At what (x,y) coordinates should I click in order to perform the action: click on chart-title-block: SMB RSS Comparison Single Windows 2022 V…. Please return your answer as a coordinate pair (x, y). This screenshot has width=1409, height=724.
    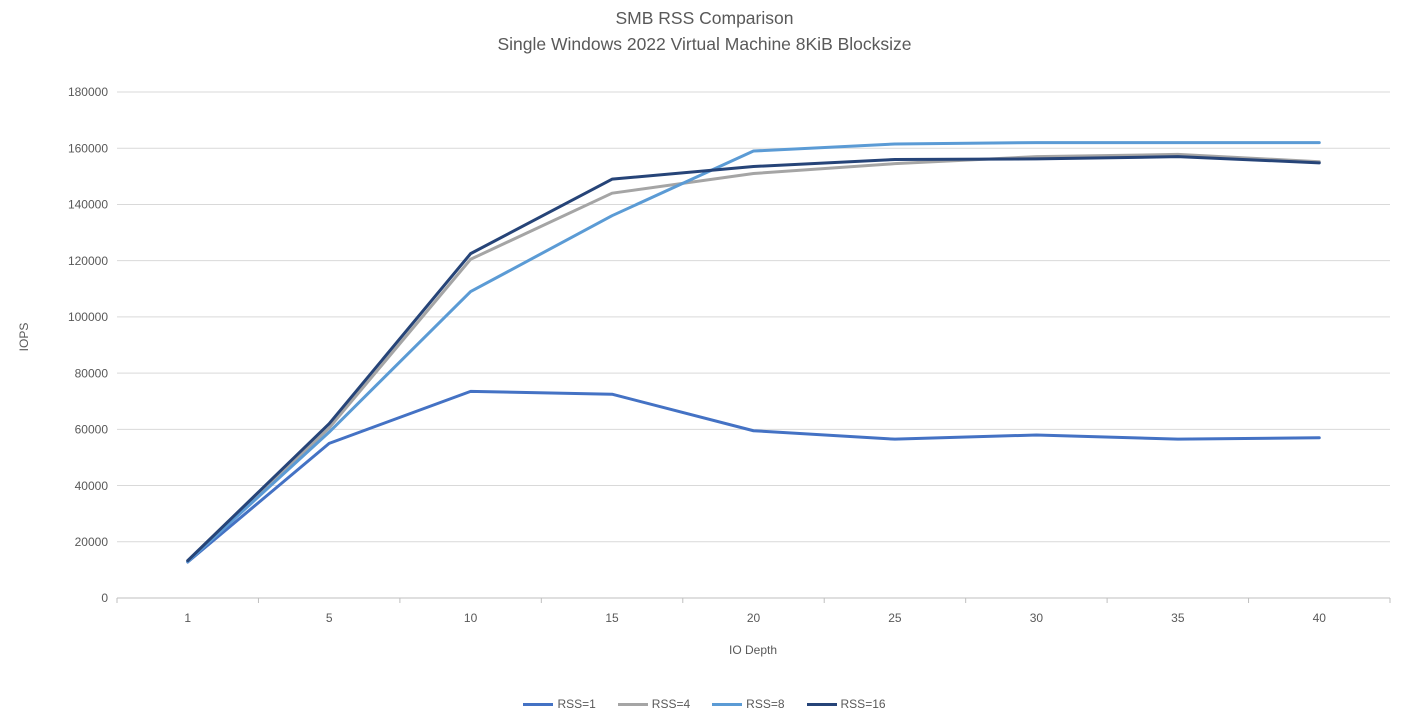
    Looking at the image, I should click on (704, 31).